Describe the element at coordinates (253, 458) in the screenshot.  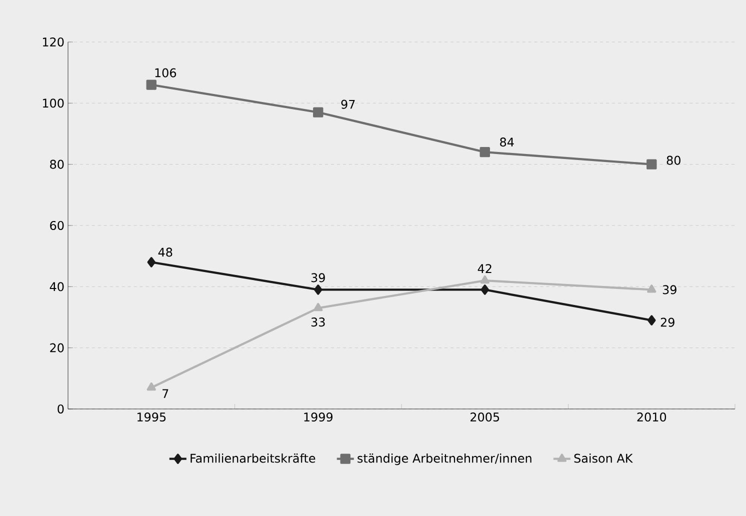
I see `legend-label: Familienarbeitskräfte` at that location.